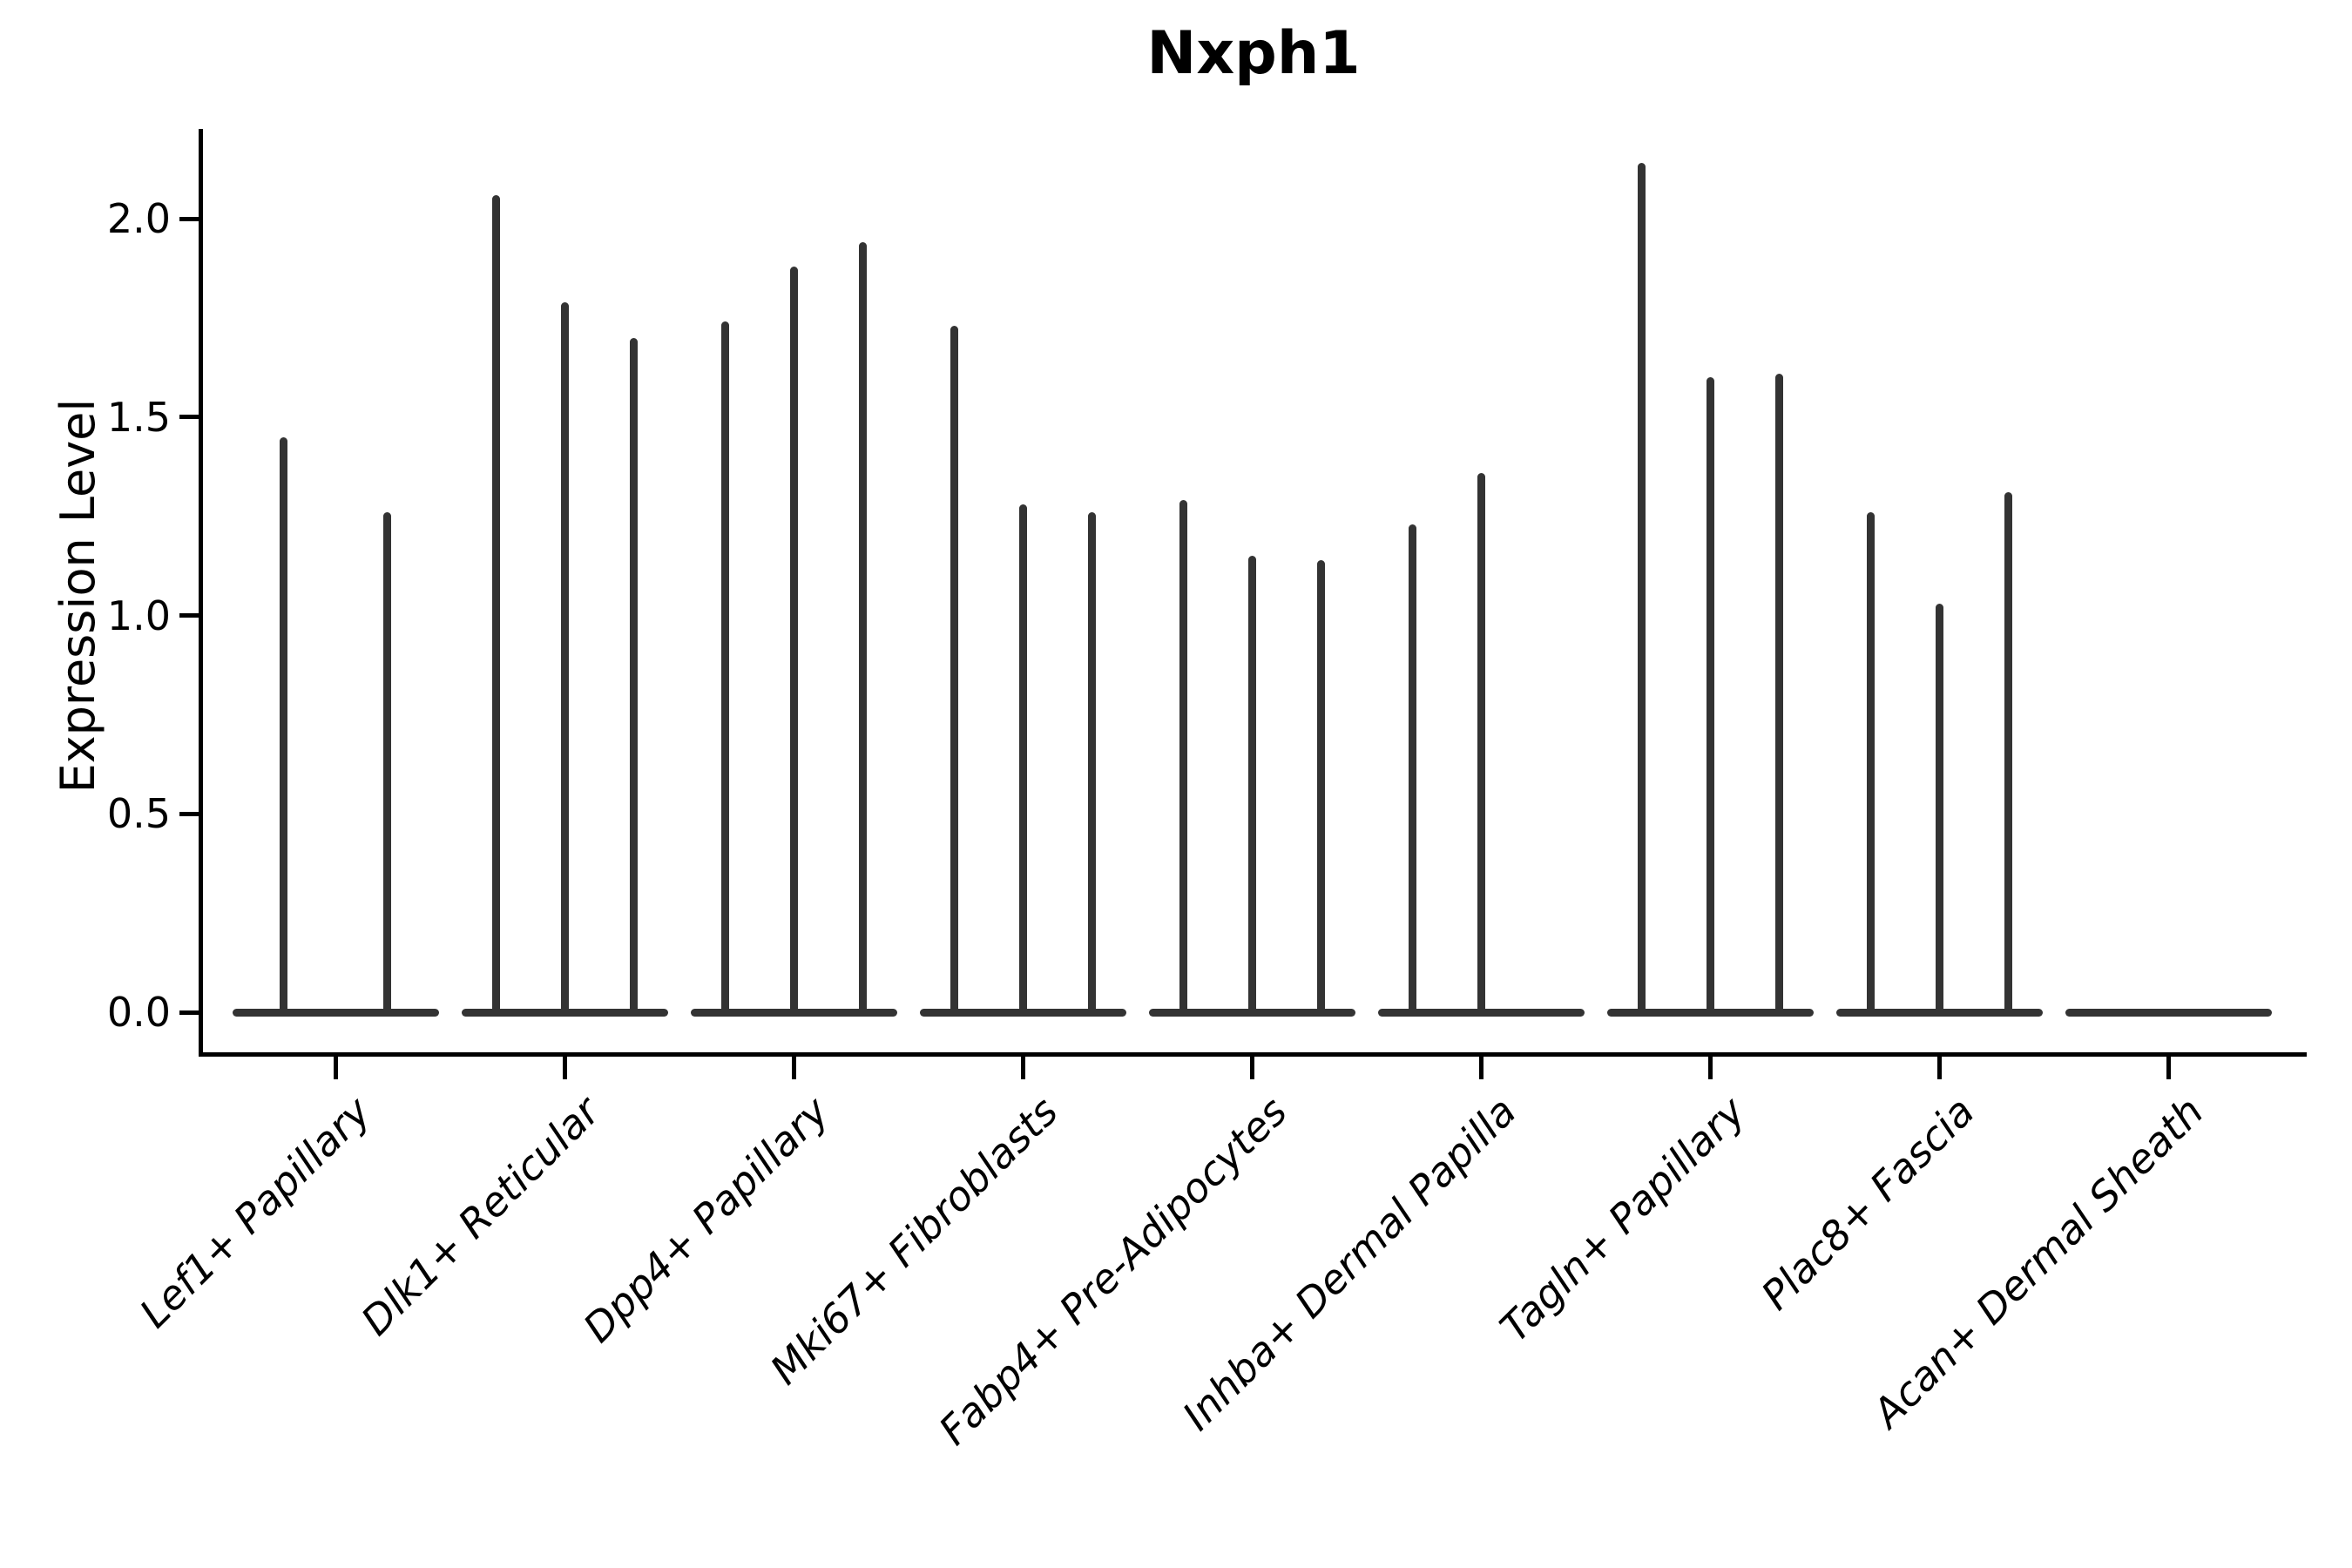 The image size is (2352, 1568). What do you see at coordinates (201, 593) in the screenshot?
I see `y-axis-spine` at bounding box center [201, 593].